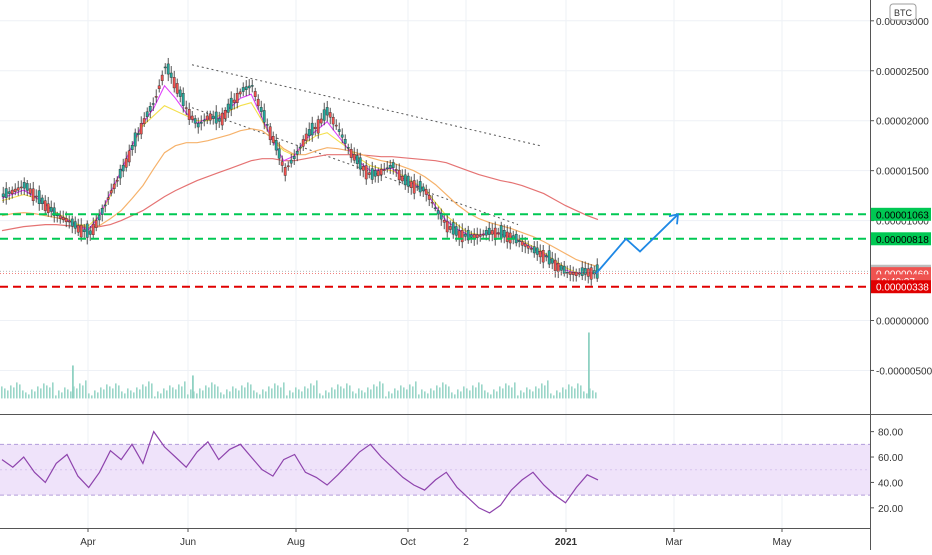  Describe the element at coordinates (589, 365) in the screenshot. I see `volume-spike` at that location.